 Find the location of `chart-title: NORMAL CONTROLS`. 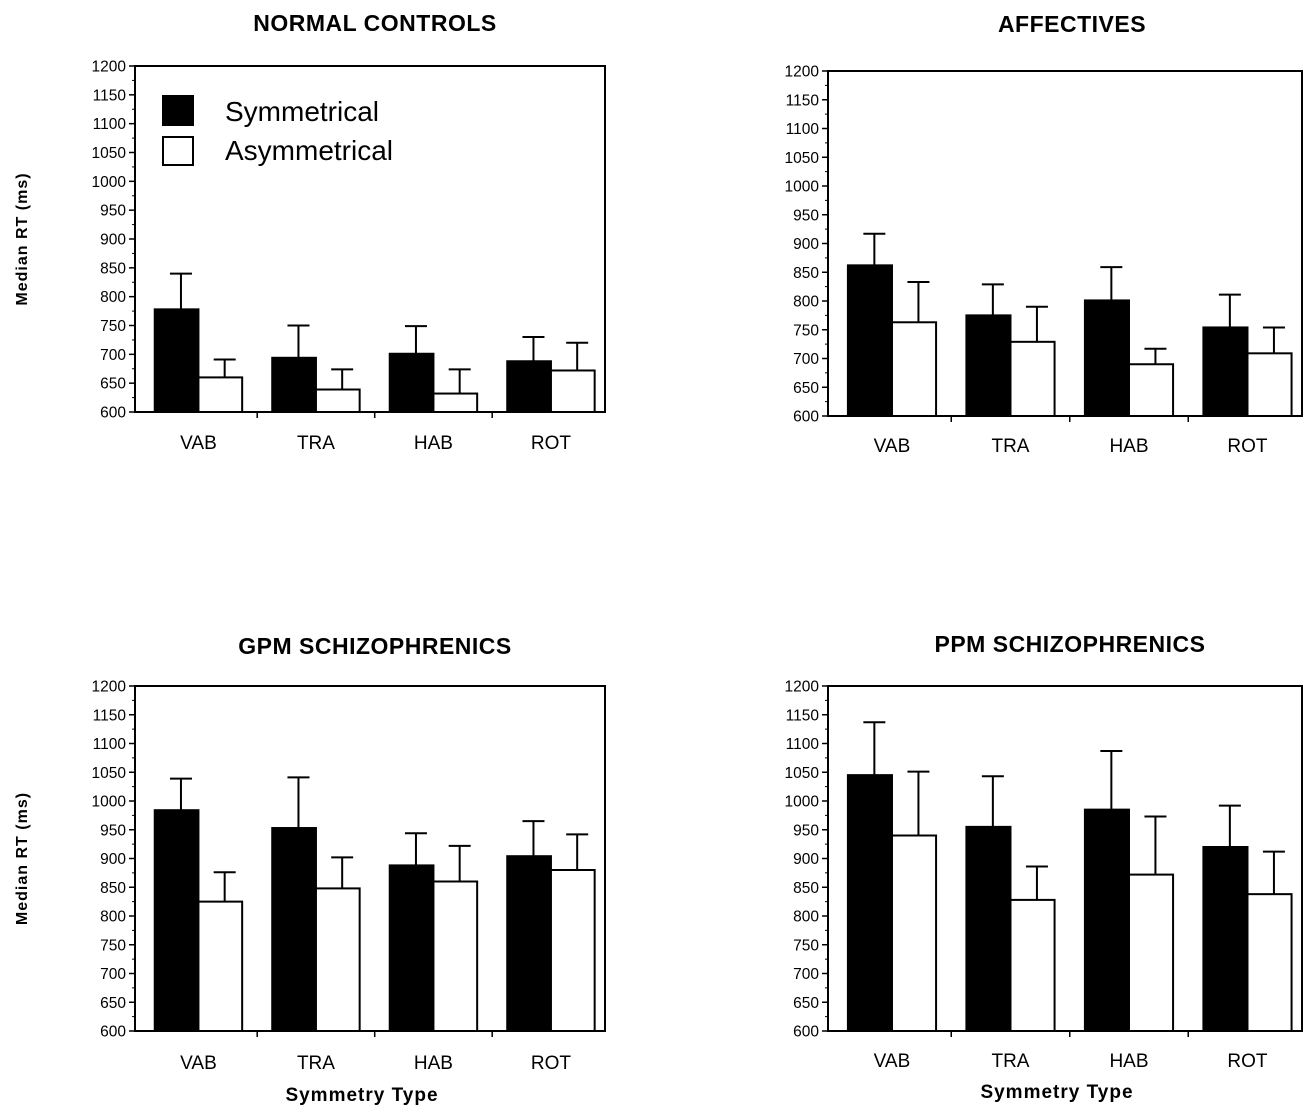

chart-title: NORMAL CONTROLS is located at coordinates (374, 23).